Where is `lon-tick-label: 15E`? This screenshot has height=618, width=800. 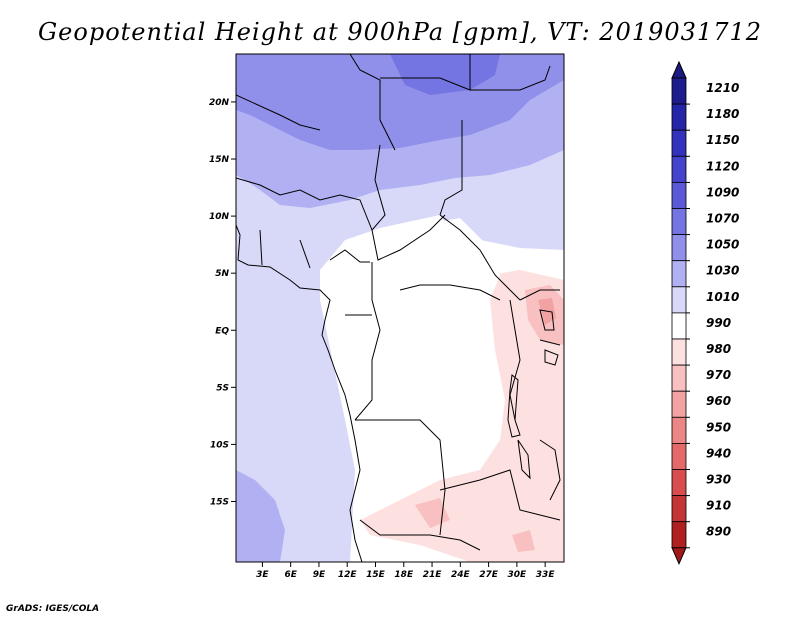
lon-tick-label: 15E is located at coordinates (376, 575).